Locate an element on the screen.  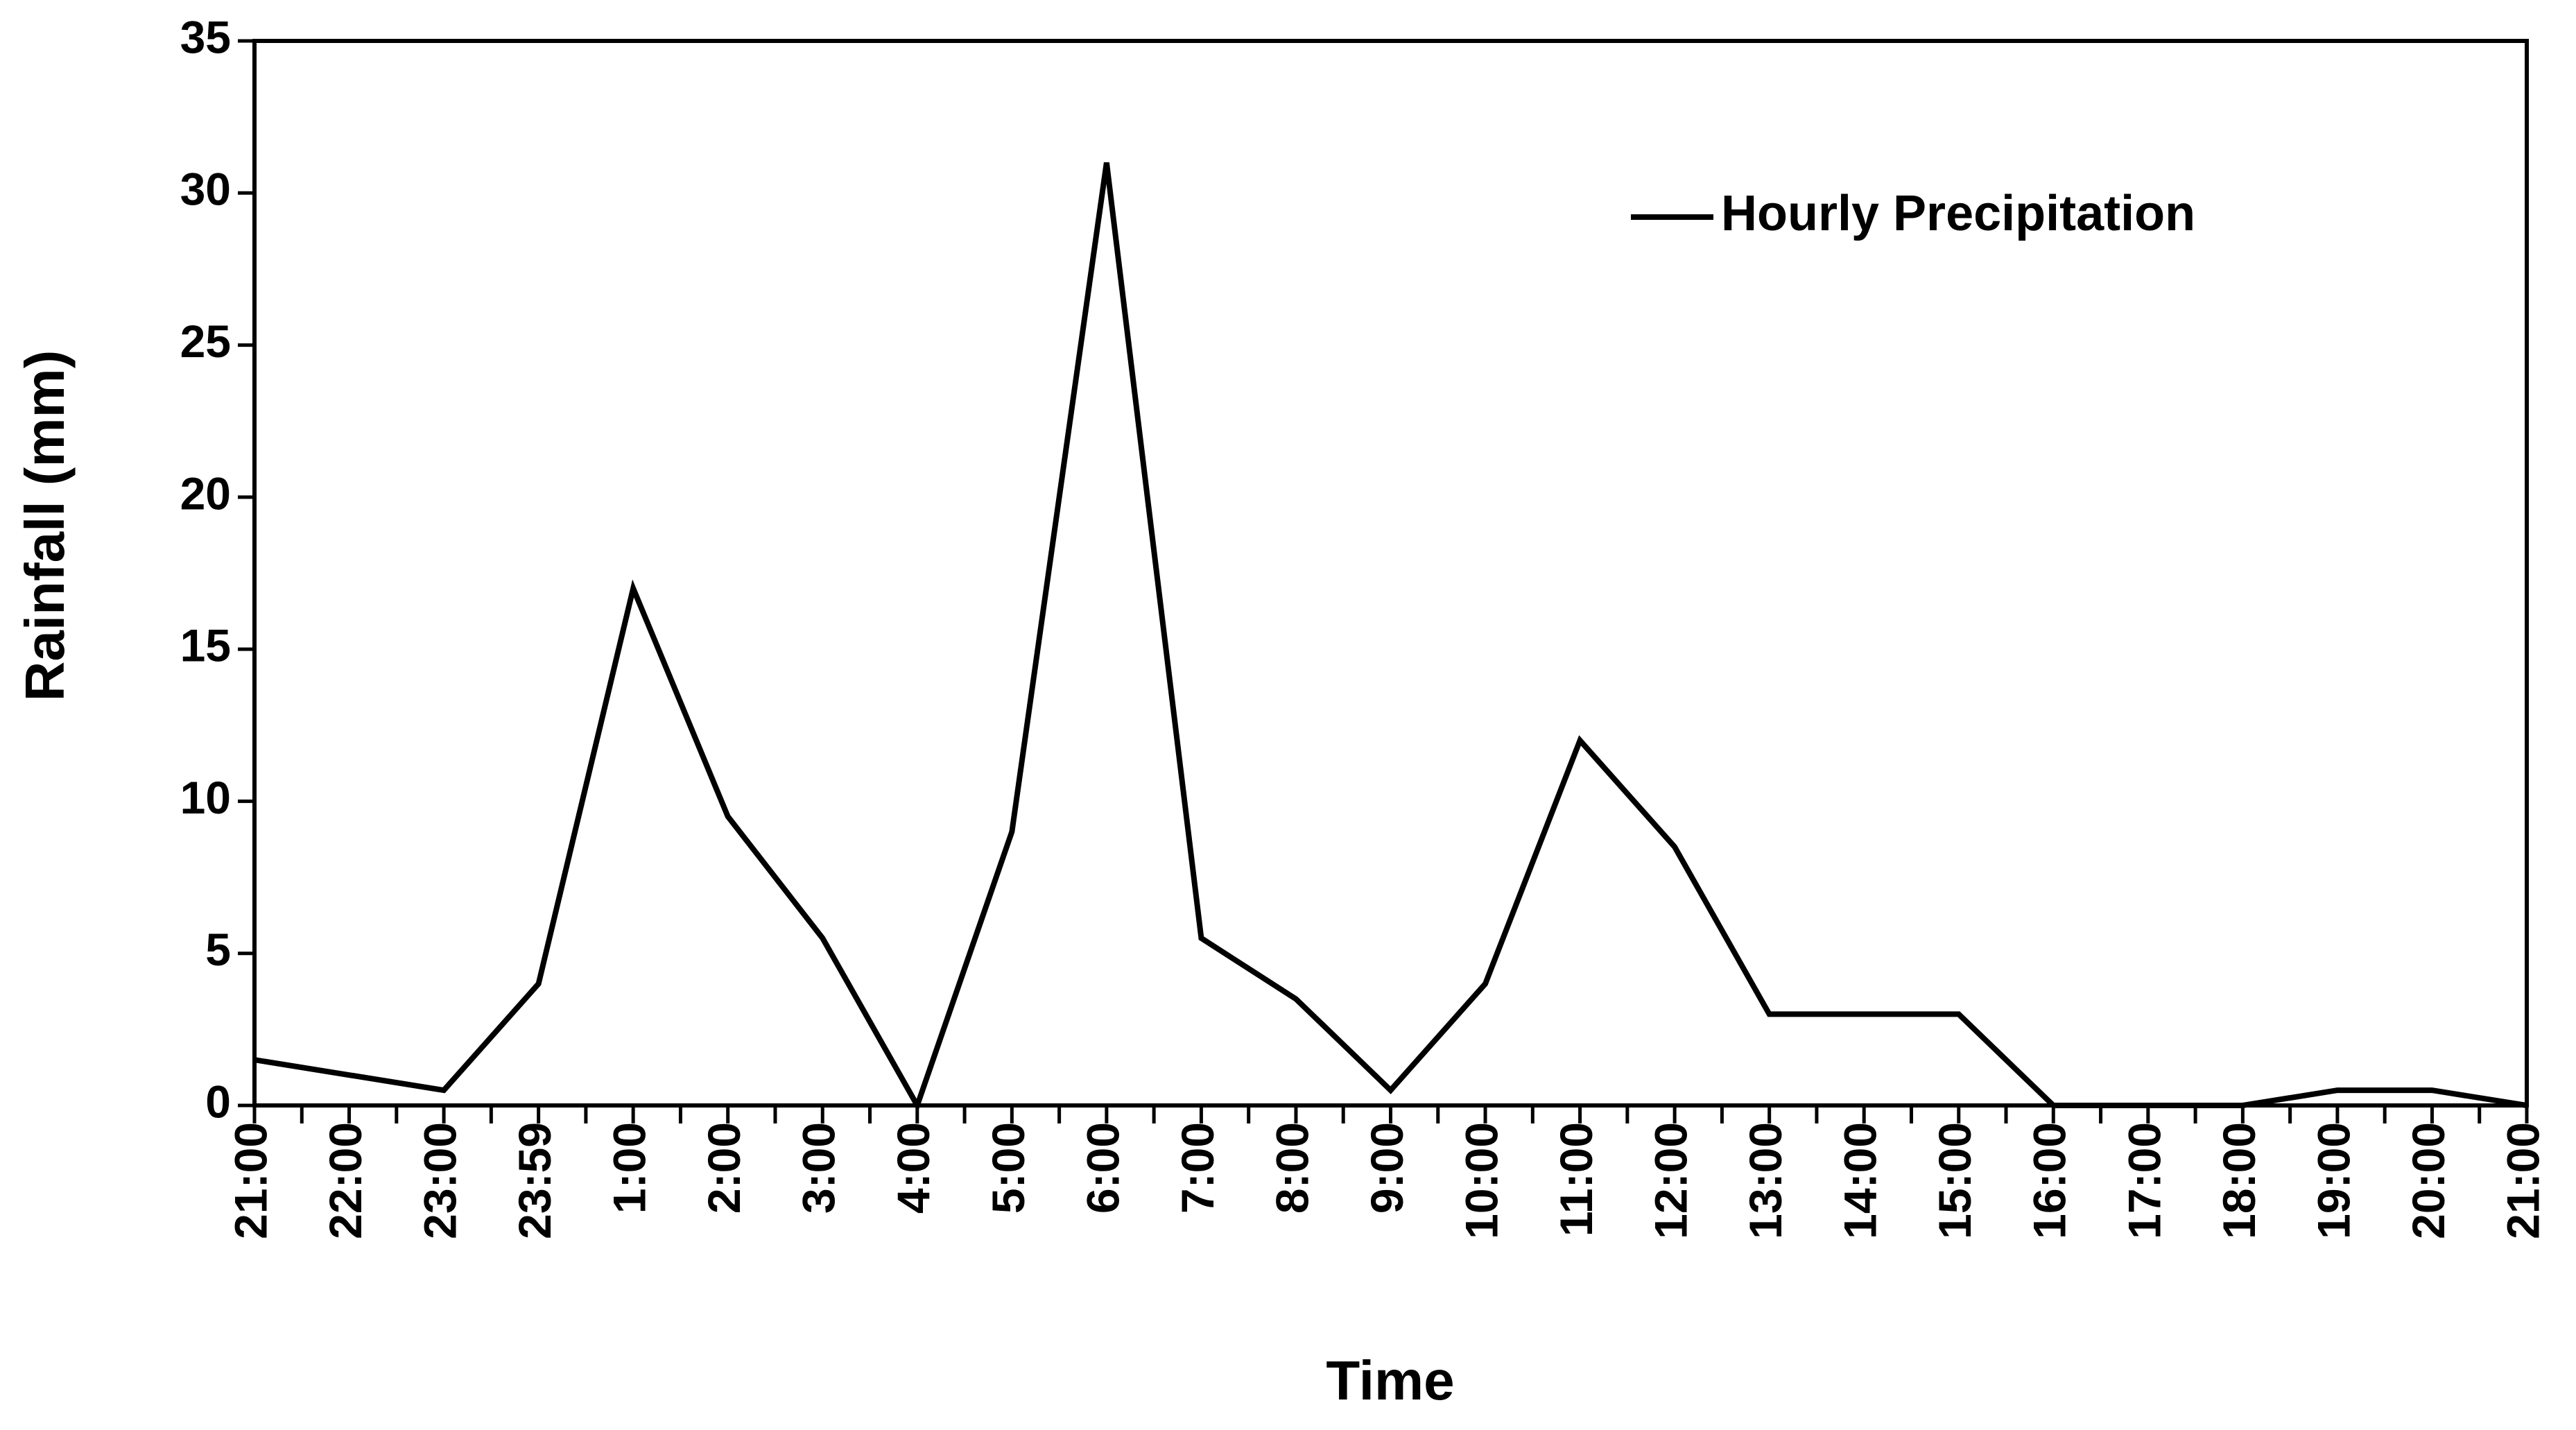
y-axis-title: Rainfall (mm) is located at coordinates (45, 526).